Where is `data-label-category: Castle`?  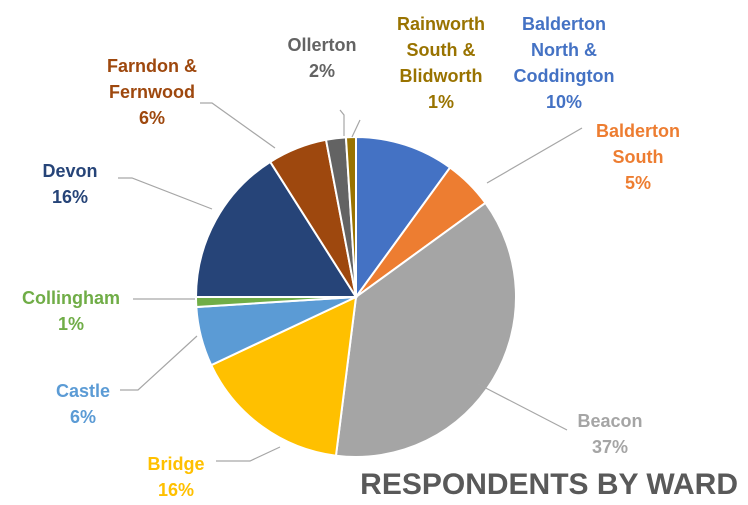
data-label-category: Castle is located at coordinates (83, 391).